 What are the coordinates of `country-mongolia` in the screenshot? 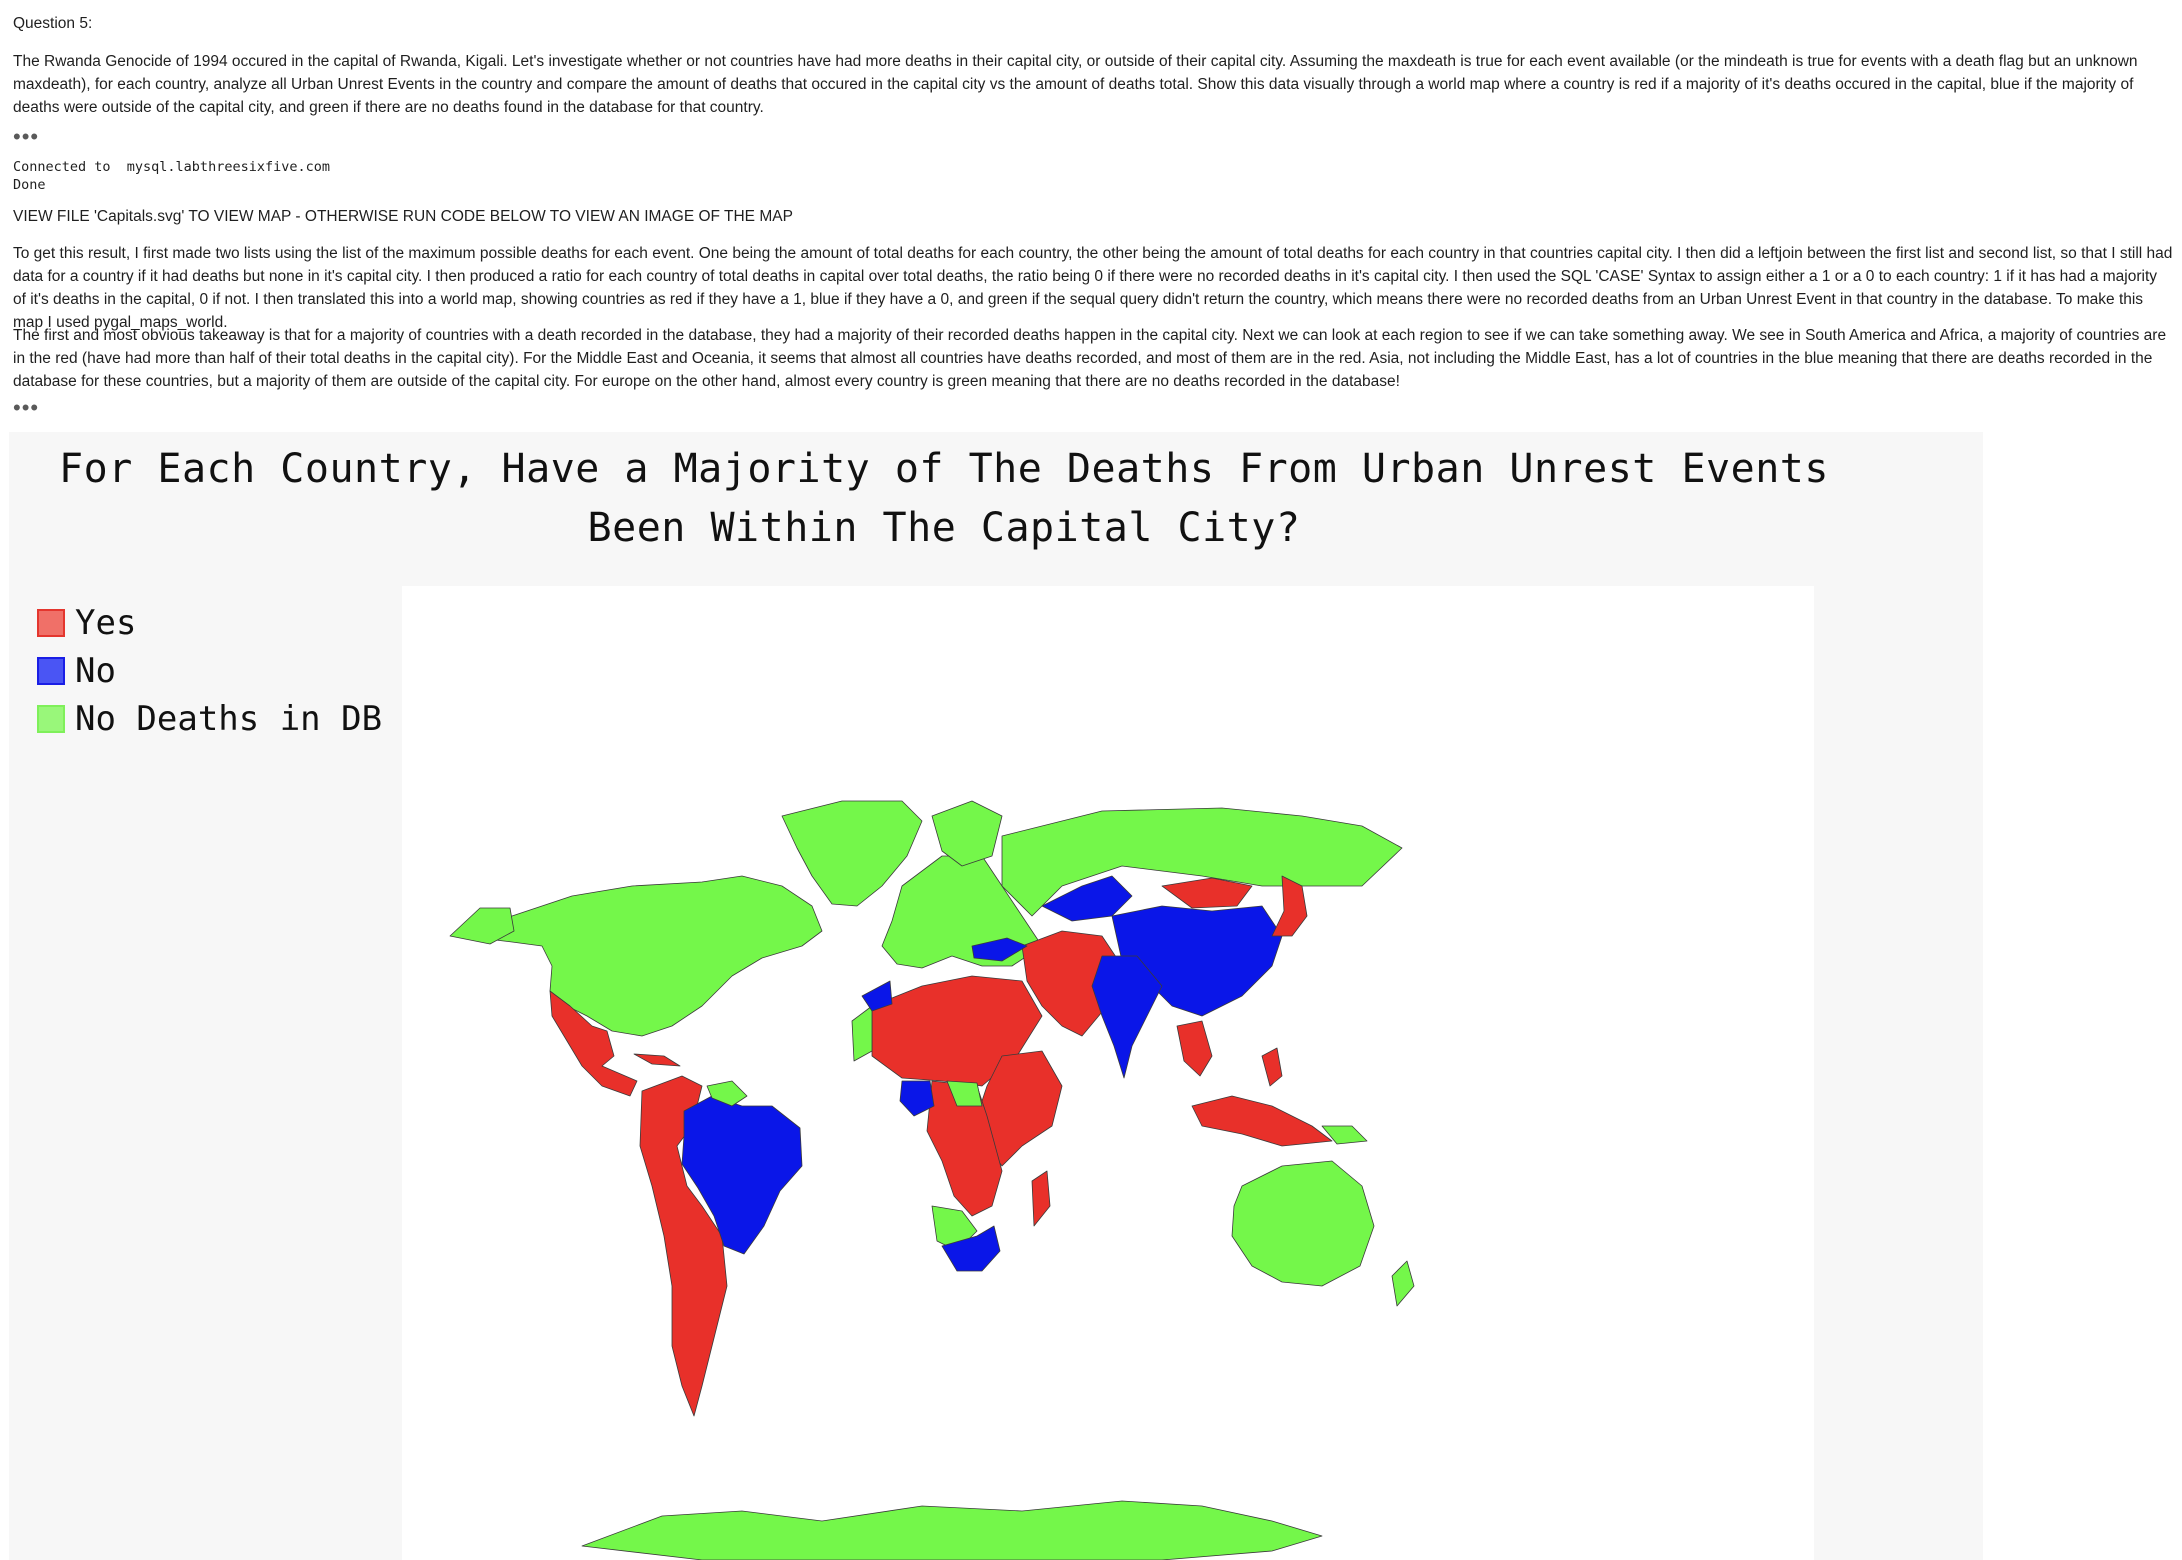 It's located at (1207, 893).